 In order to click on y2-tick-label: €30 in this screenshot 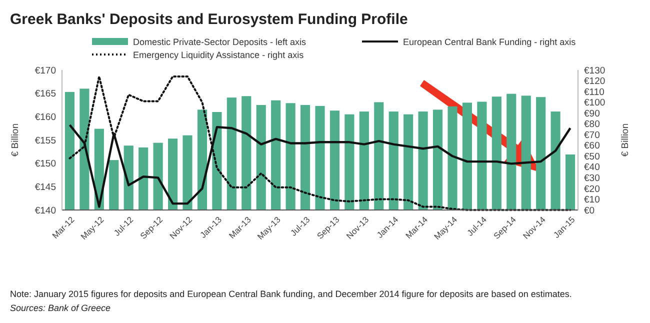, I will do `click(592, 178)`.